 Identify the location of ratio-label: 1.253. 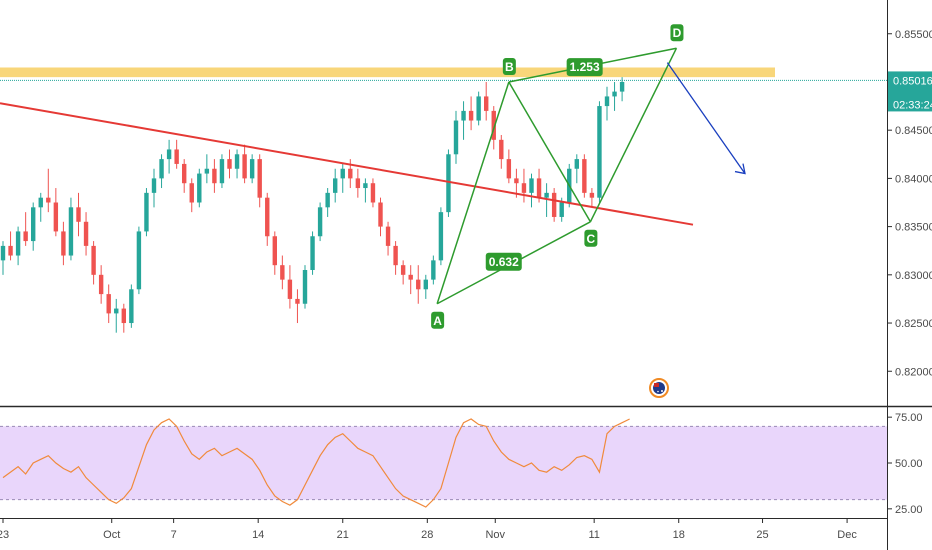
(584, 67).